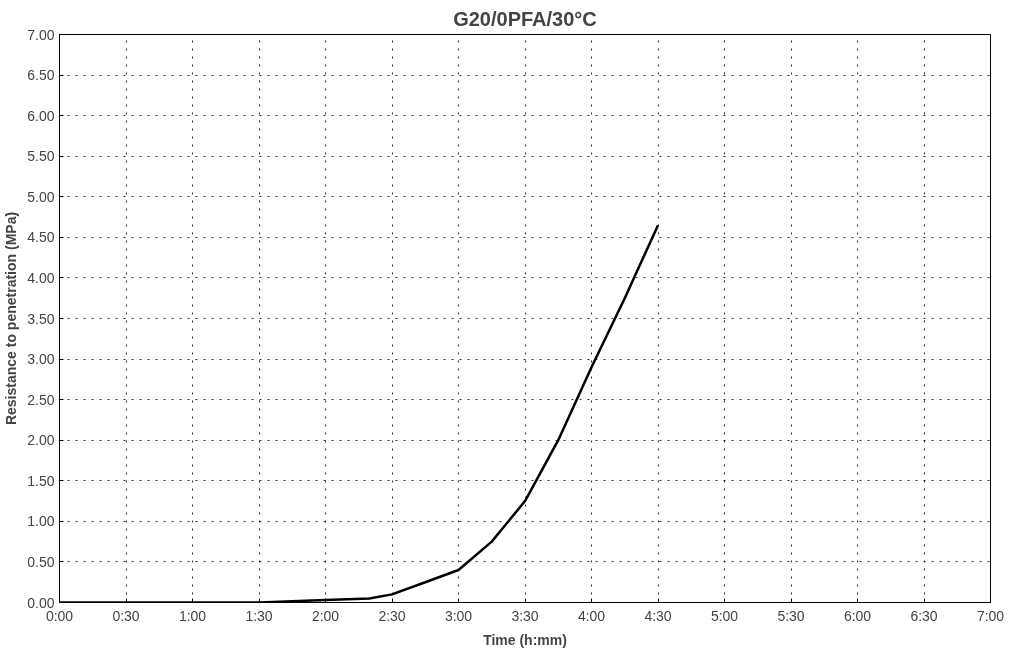 Image resolution: width=1015 pixels, height=656 pixels. What do you see at coordinates (41, 399) in the screenshot?
I see `y-tick-label: 2.50` at bounding box center [41, 399].